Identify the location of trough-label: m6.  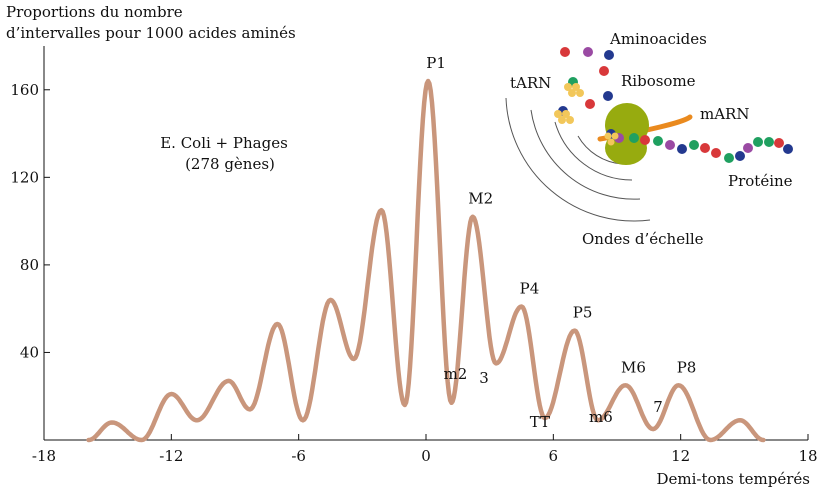
(601, 417).